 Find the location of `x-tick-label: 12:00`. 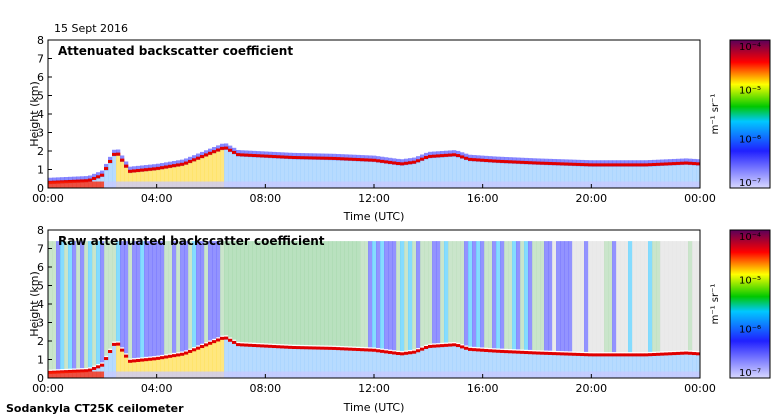

x-tick-label: 12:00 is located at coordinates (374, 388).